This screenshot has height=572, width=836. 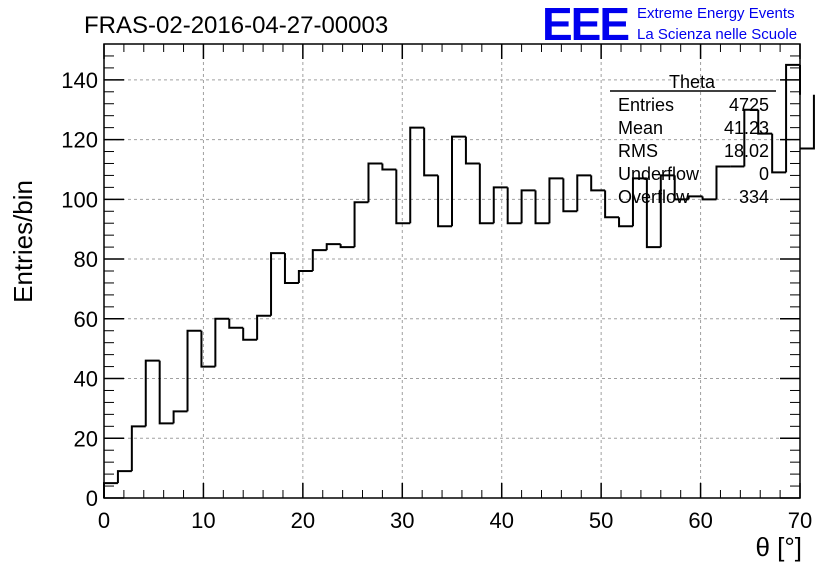 What do you see at coordinates (716, 13) in the screenshot?
I see `logo-line-1: Extreme Energy Events` at bounding box center [716, 13].